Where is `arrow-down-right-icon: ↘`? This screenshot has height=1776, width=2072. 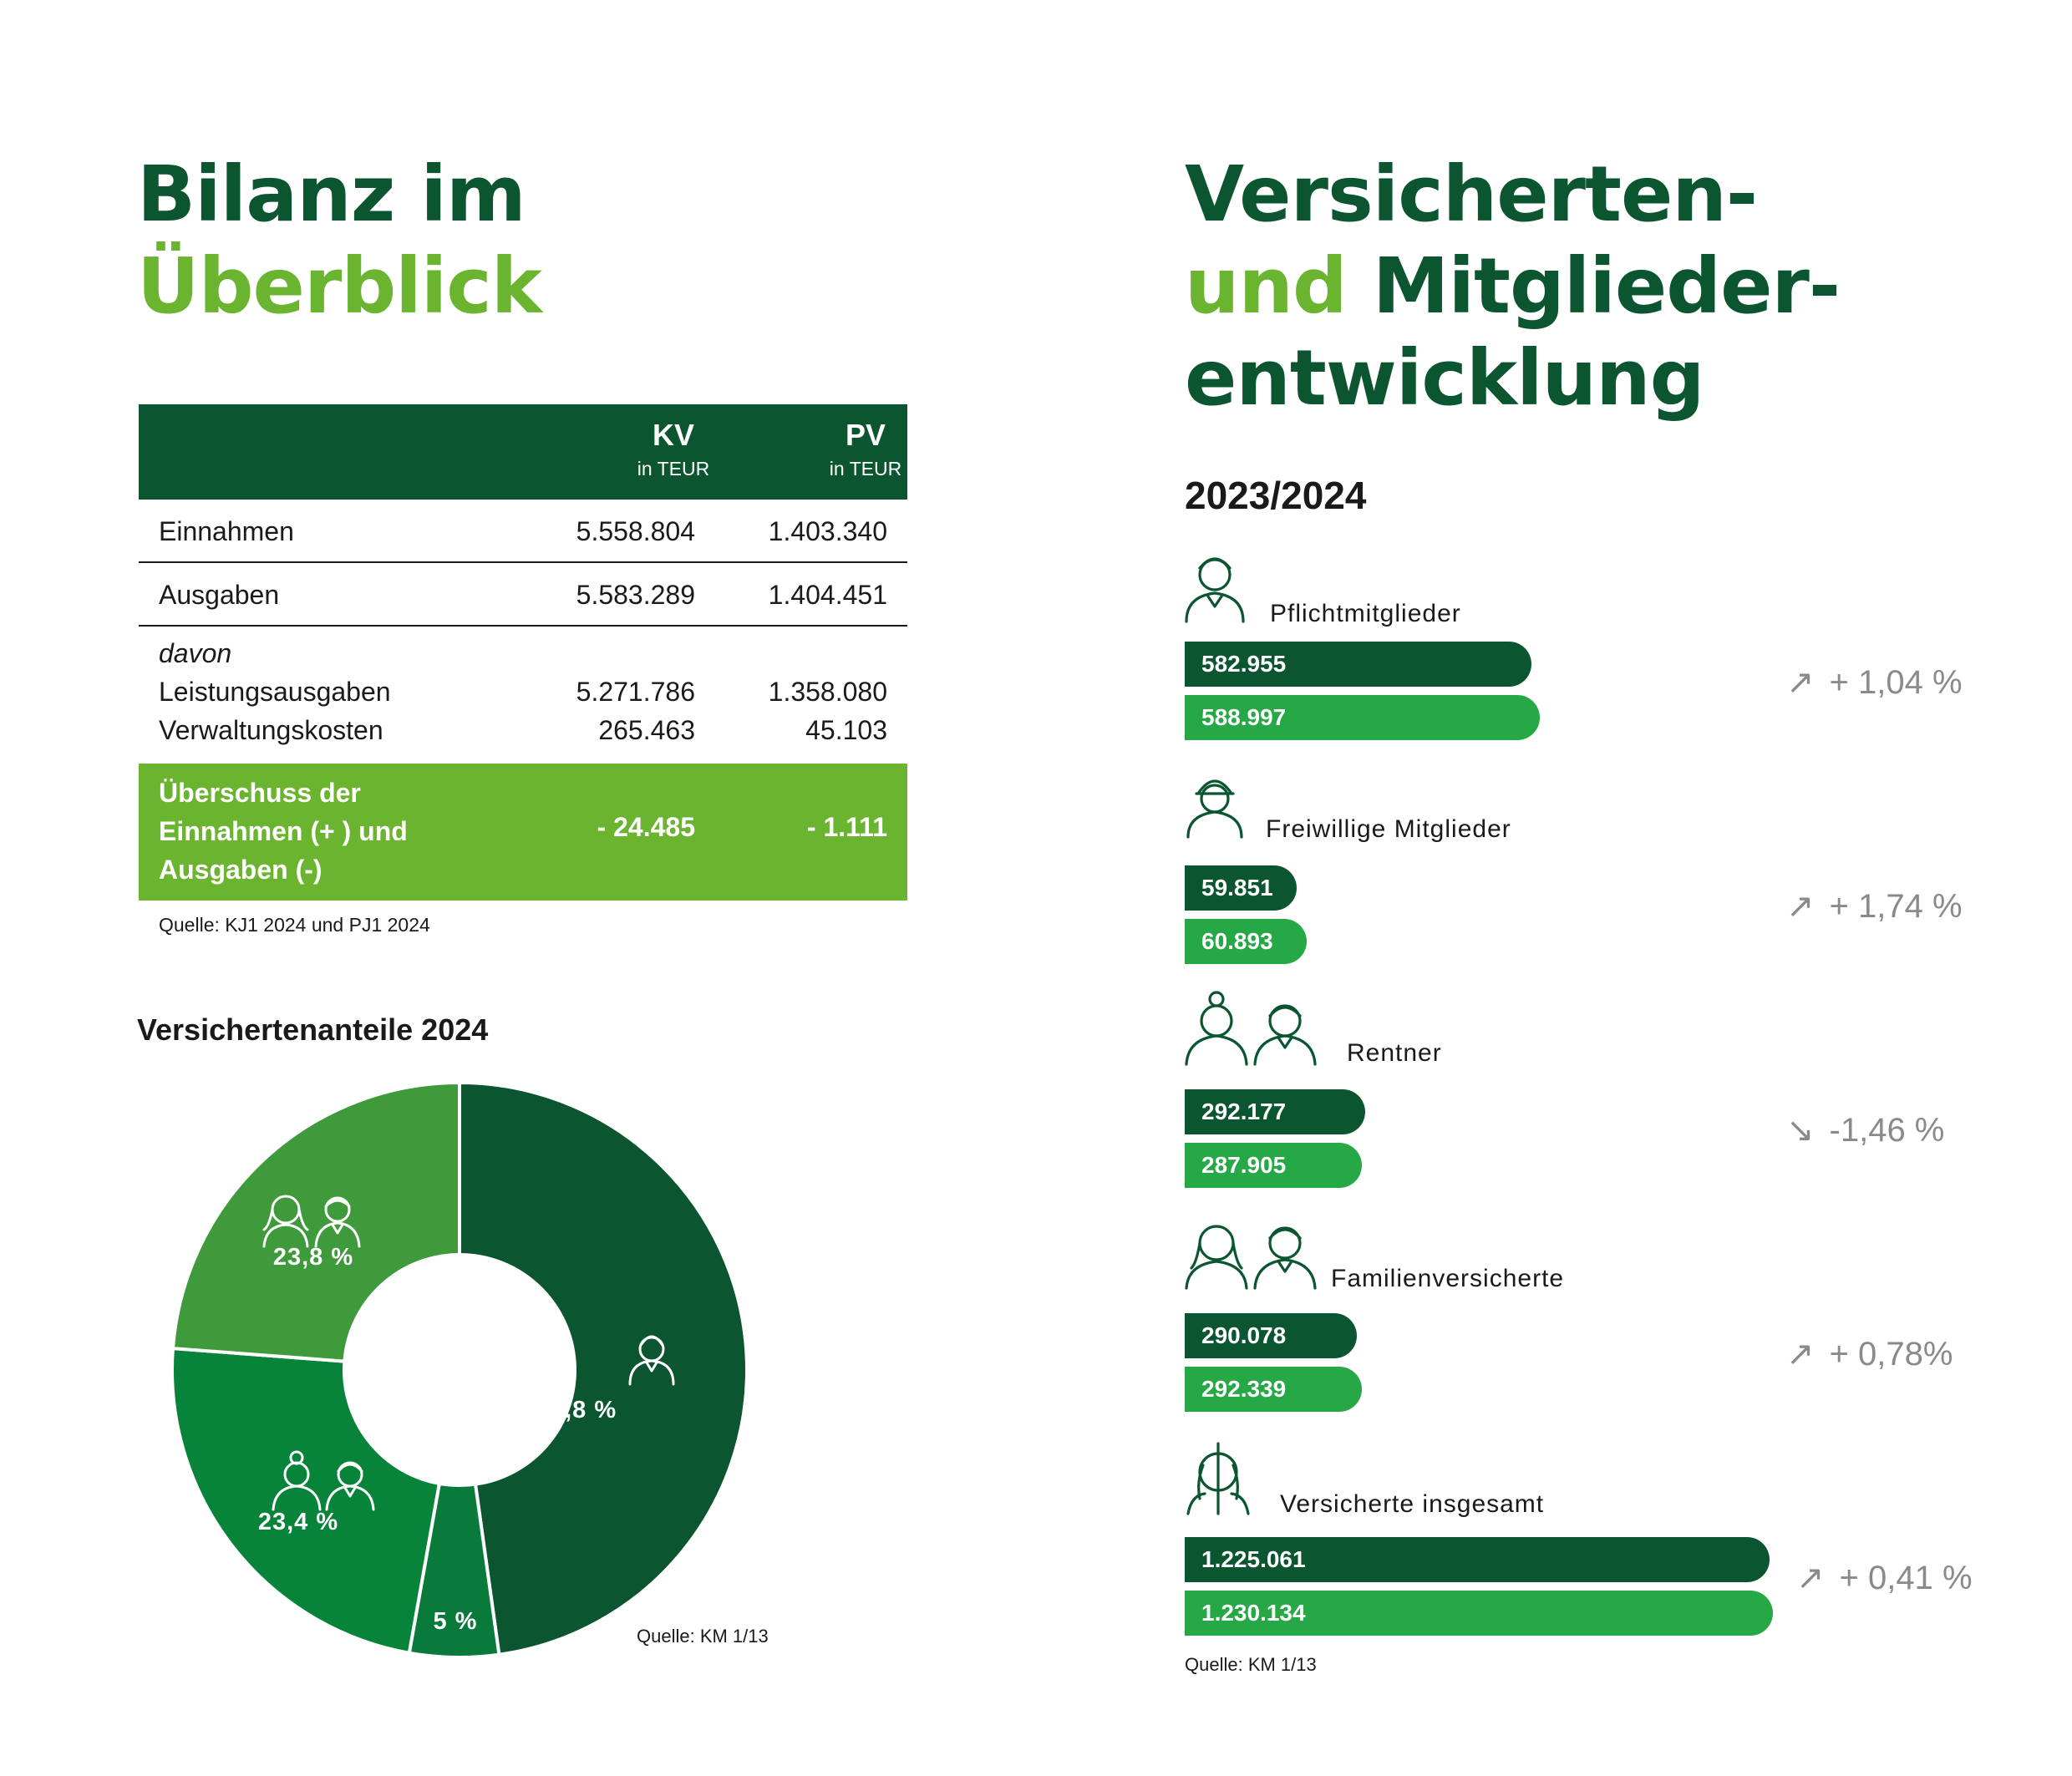 arrow-down-right-icon: ↘ is located at coordinates (1800, 1130).